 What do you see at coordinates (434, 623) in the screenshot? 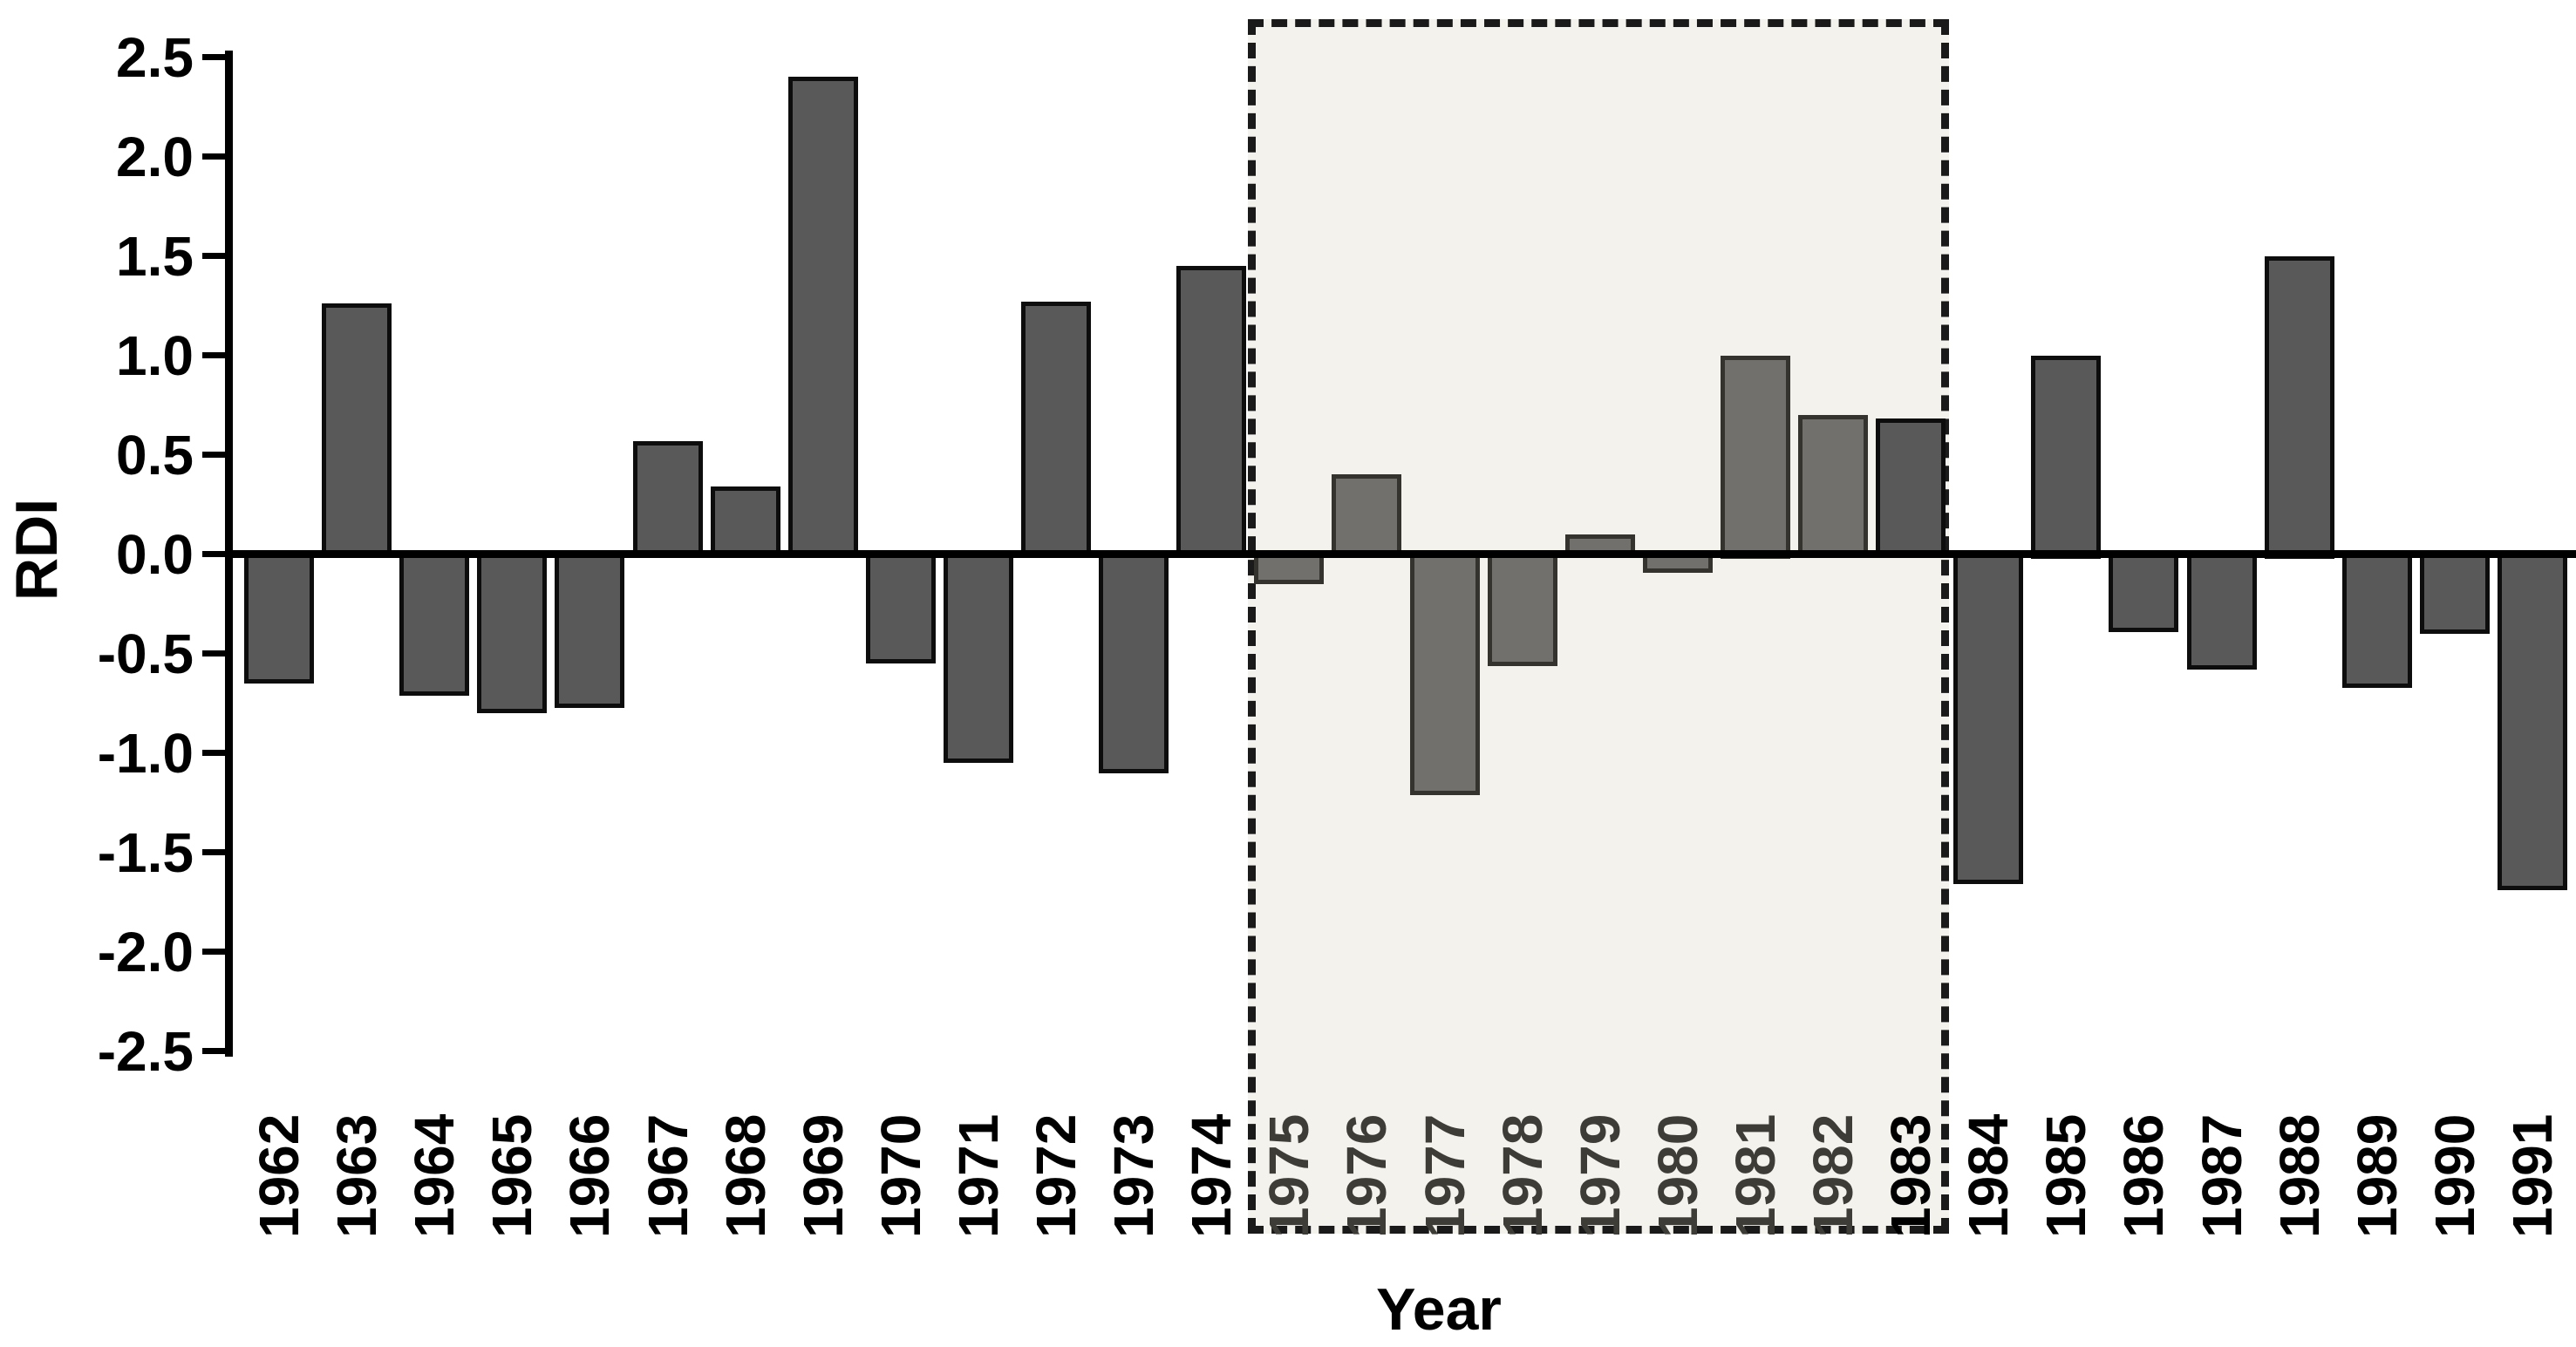
I see `bar-1964` at bounding box center [434, 623].